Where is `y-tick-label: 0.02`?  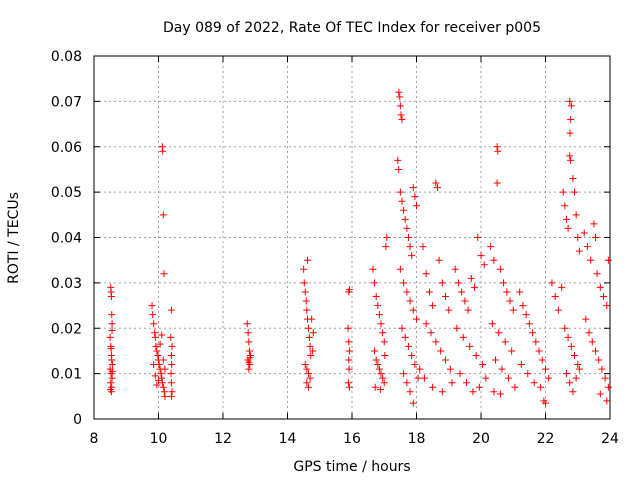
y-tick-label: 0.02 is located at coordinates (66, 329).